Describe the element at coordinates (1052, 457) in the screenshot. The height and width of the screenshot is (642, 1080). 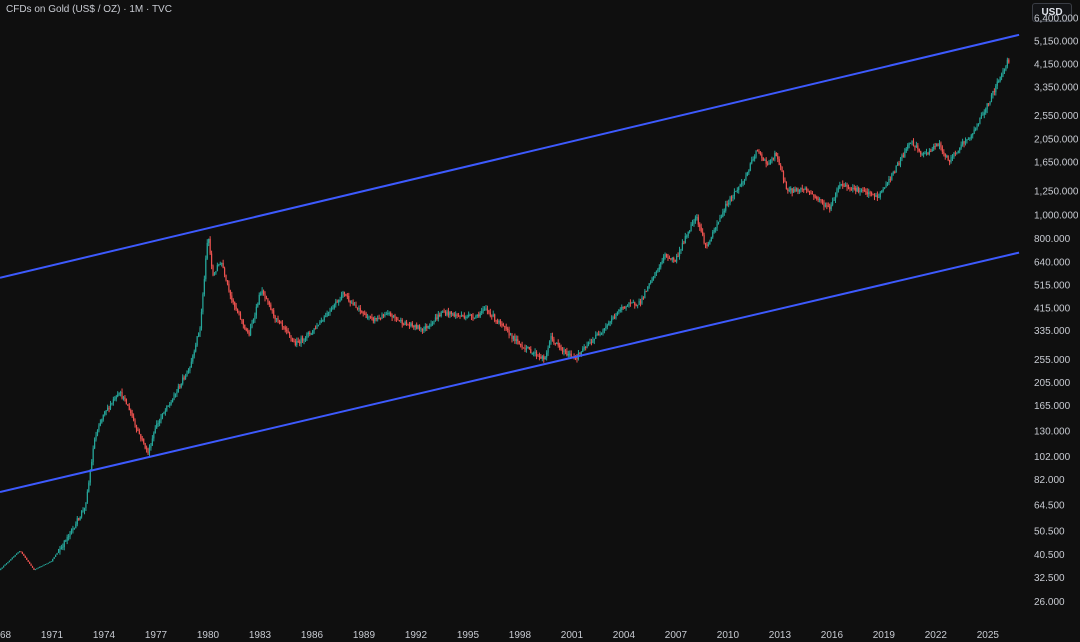
I see `y-tick-label: 102.000` at that location.